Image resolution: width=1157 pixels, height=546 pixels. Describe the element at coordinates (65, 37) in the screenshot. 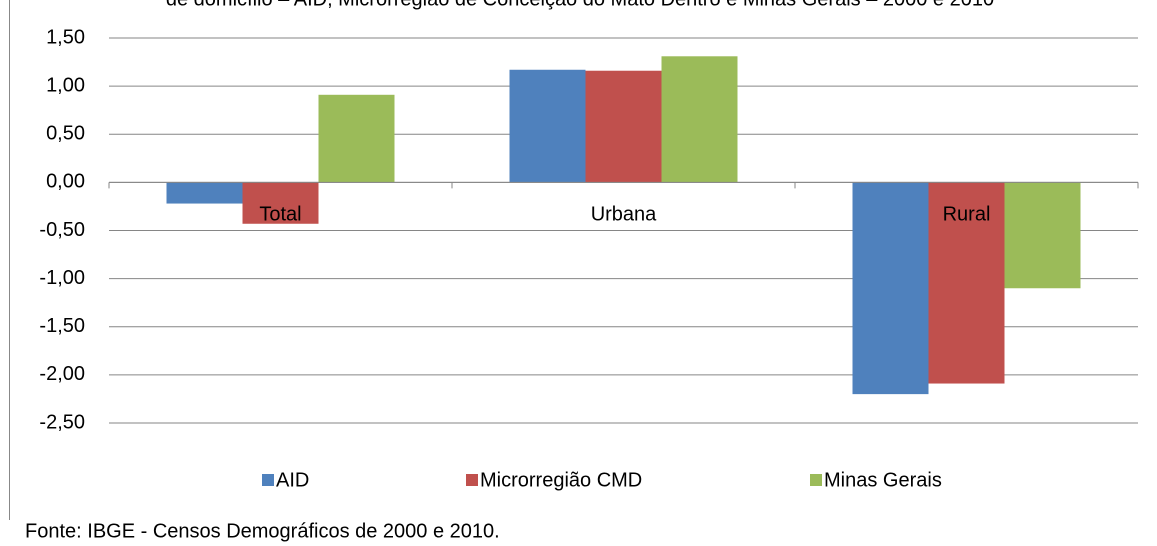

I see `y-tick-label: 1,50` at that location.